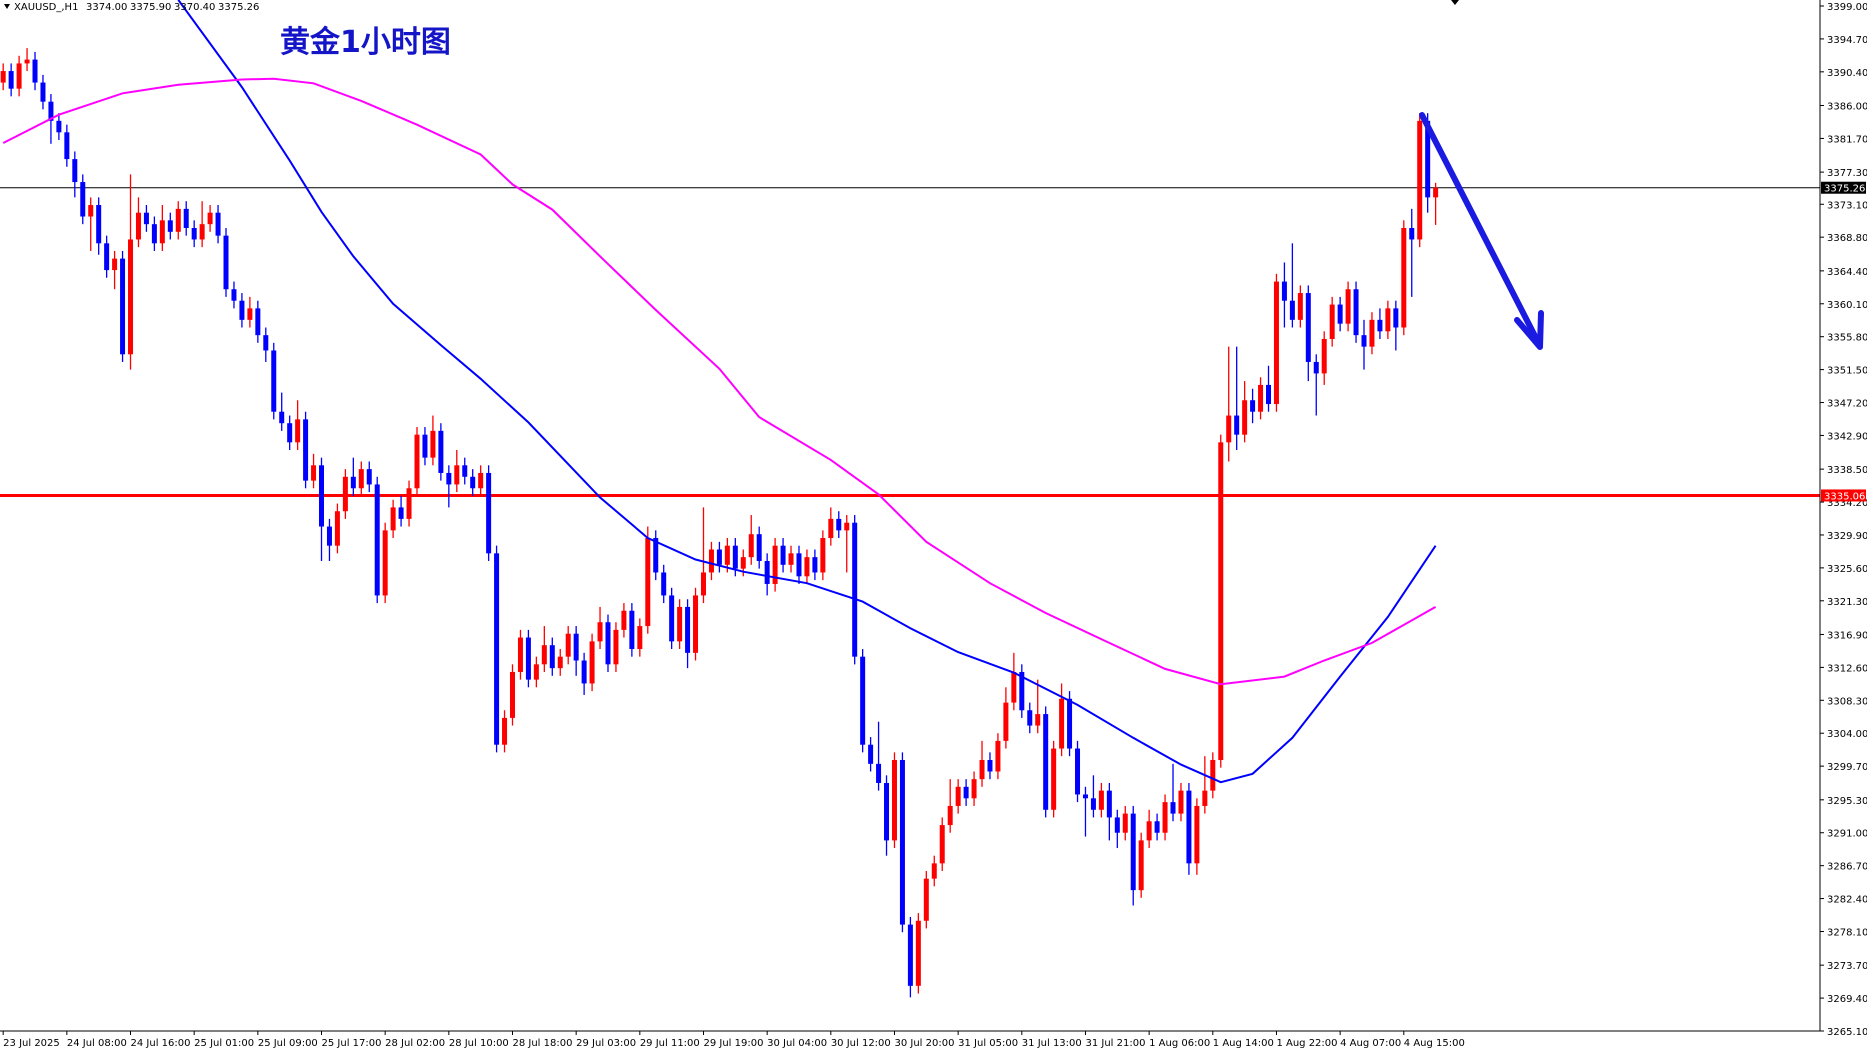 The height and width of the screenshot is (1056, 1867). What do you see at coordinates (1847, 801) in the screenshot?
I see `y-tick-label: 3295.30` at bounding box center [1847, 801].